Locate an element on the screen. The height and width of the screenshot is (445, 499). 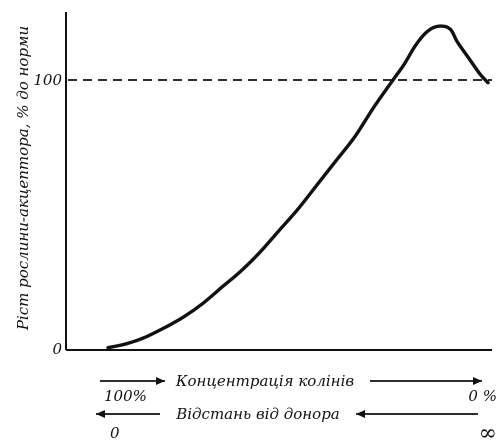
concentration-left-end: 100% is located at coordinates (125, 396).